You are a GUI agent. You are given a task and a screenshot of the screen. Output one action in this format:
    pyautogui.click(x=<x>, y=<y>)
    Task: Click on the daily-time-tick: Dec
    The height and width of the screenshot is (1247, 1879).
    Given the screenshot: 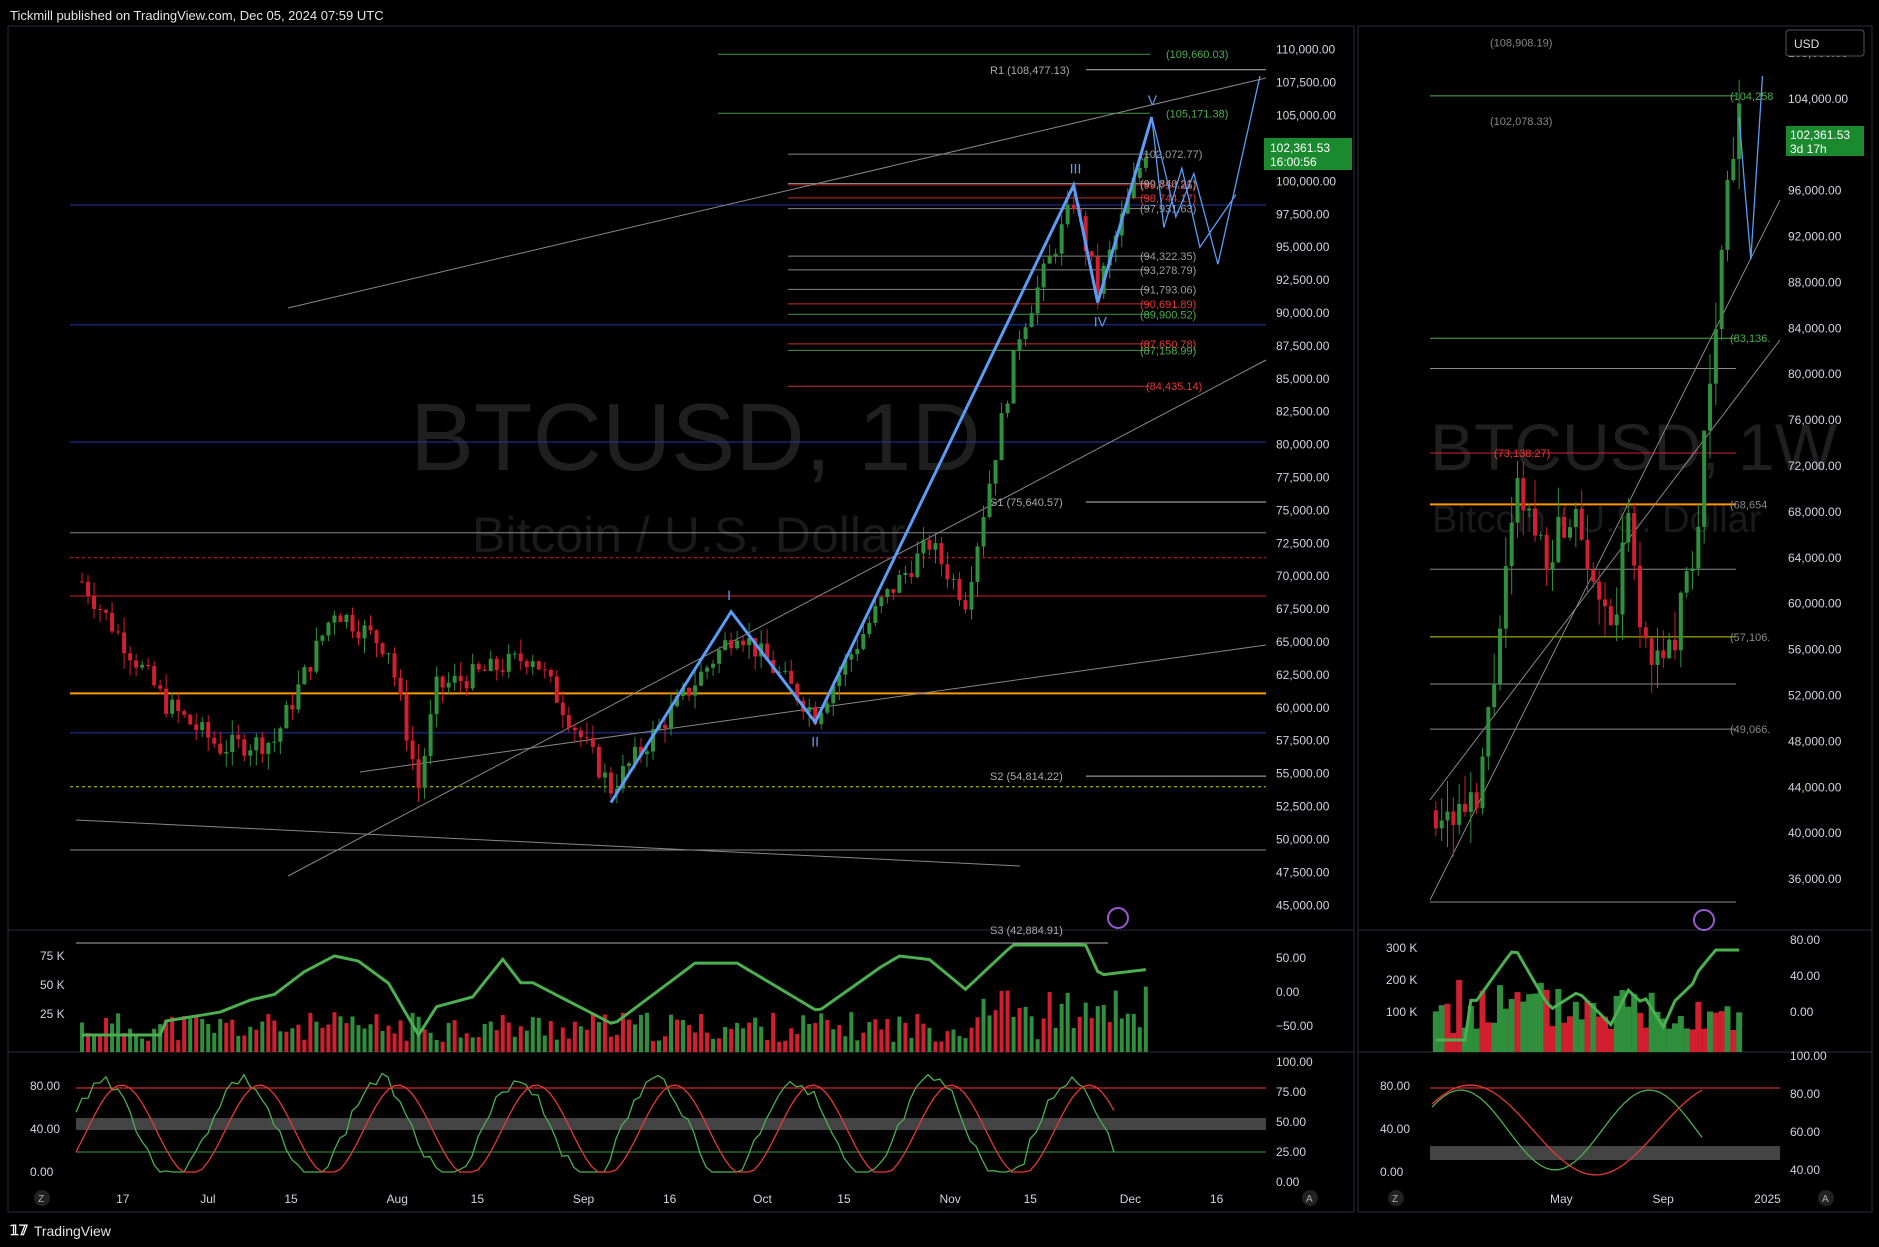 What is the action you would take?
    pyautogui.click(x=1130, y=1199)
    